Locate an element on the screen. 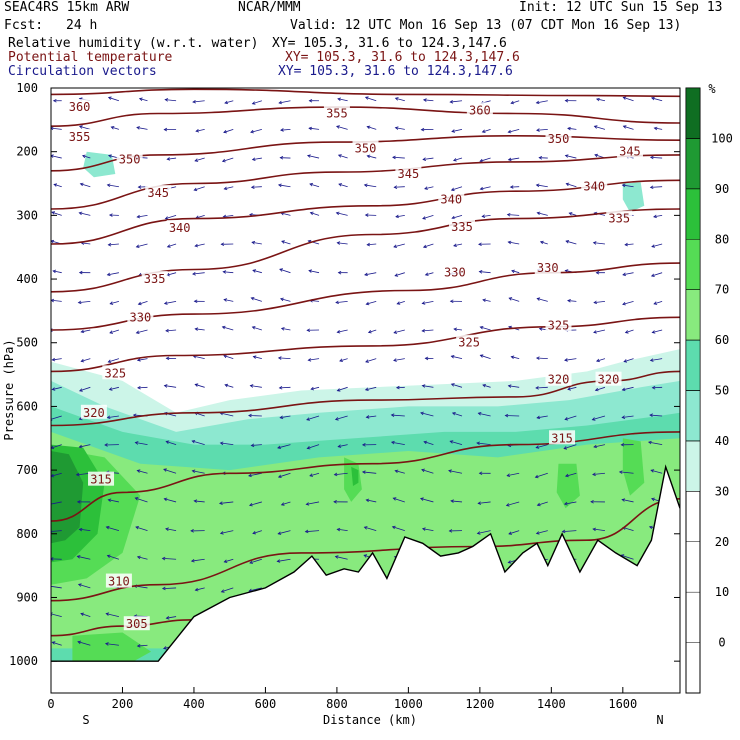  y-tick-label: 200 is located at coordinates (27, 152).